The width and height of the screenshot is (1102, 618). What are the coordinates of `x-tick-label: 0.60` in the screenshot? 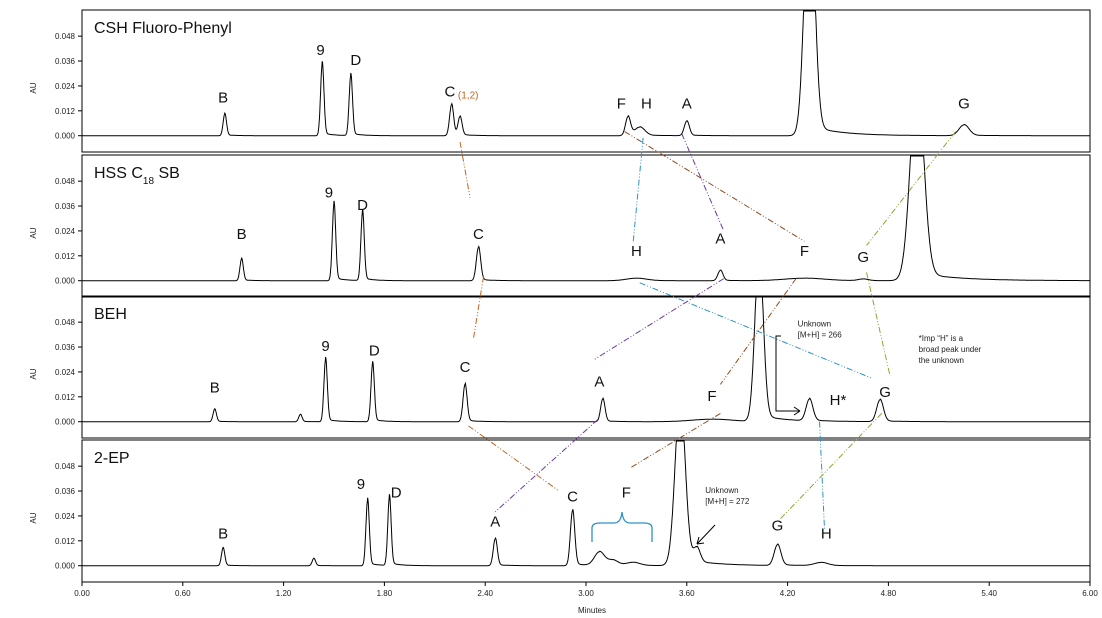 It's located at (183, 593).